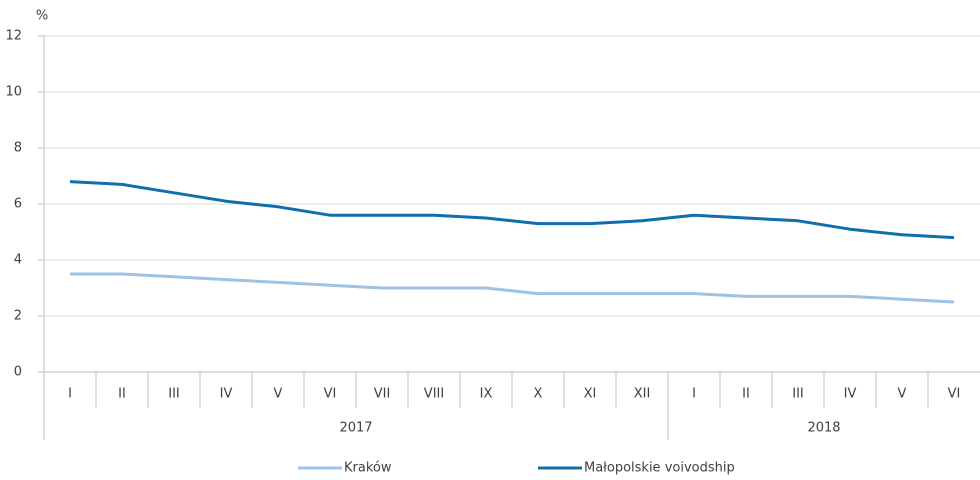 Image resolution: width=980 pixels, height=480 pixels. What do you see at coordinates (13, 92) in the screenshot?
I see `y-tick-label: 10` at bounding box center [13, 92].